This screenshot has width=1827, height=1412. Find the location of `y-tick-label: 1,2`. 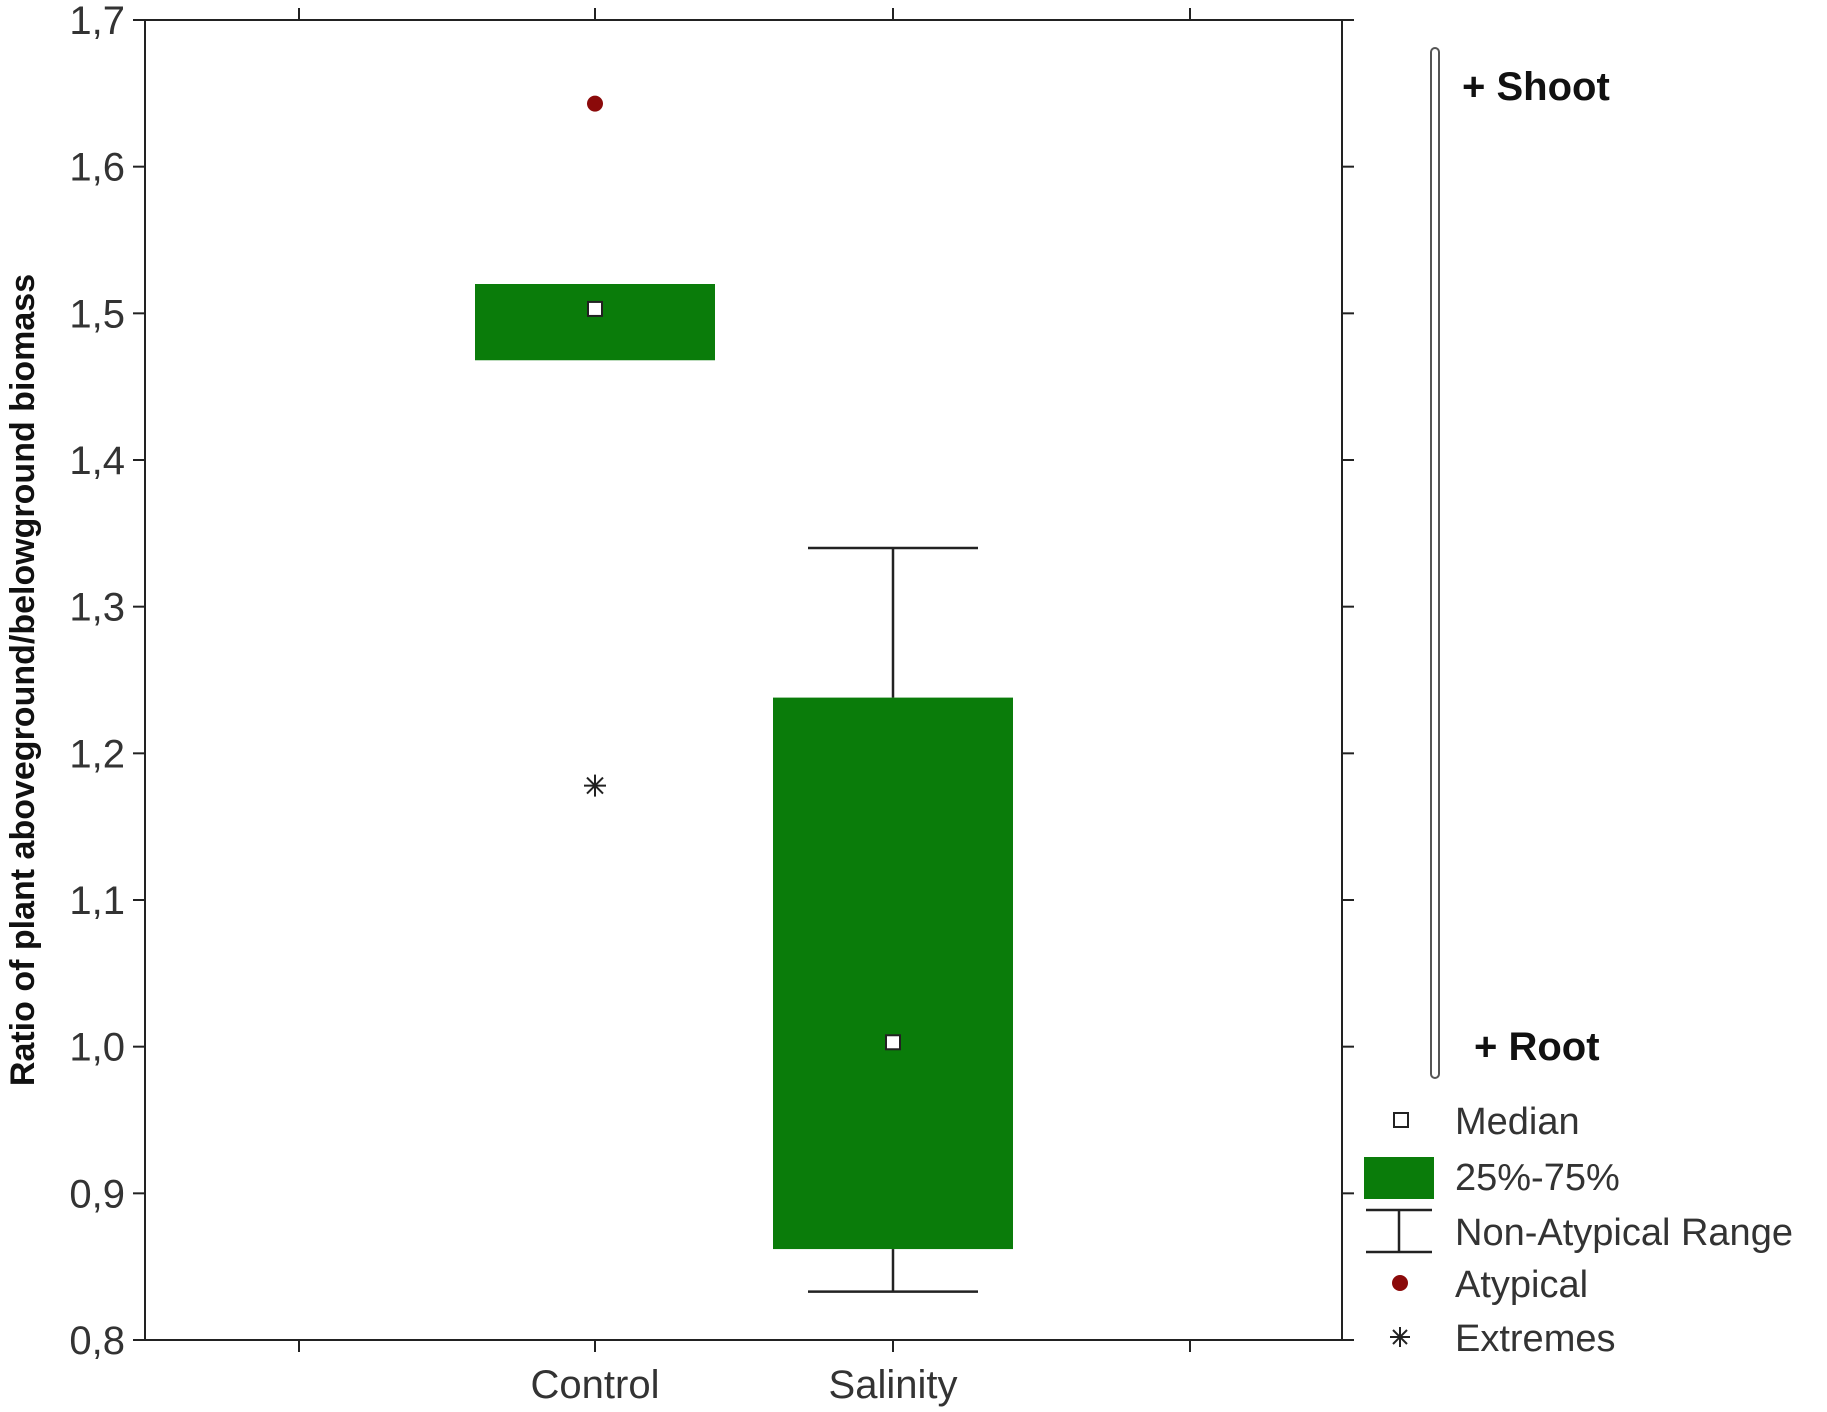

y-tick-label: 1,2 is located at coordinates (97, 754).